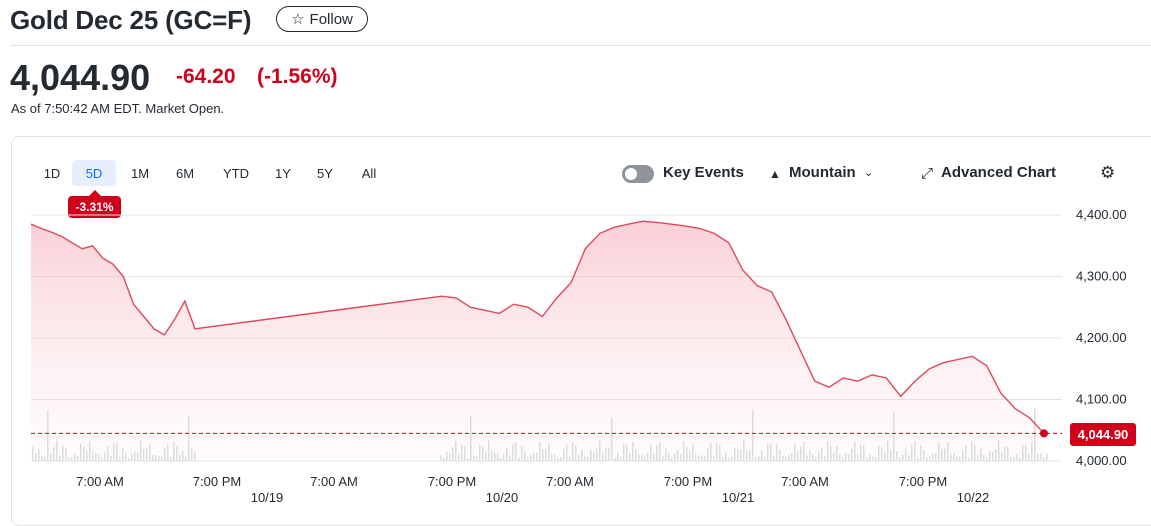  I want to click on x-tick-date: 10/22, so click(973, 497).